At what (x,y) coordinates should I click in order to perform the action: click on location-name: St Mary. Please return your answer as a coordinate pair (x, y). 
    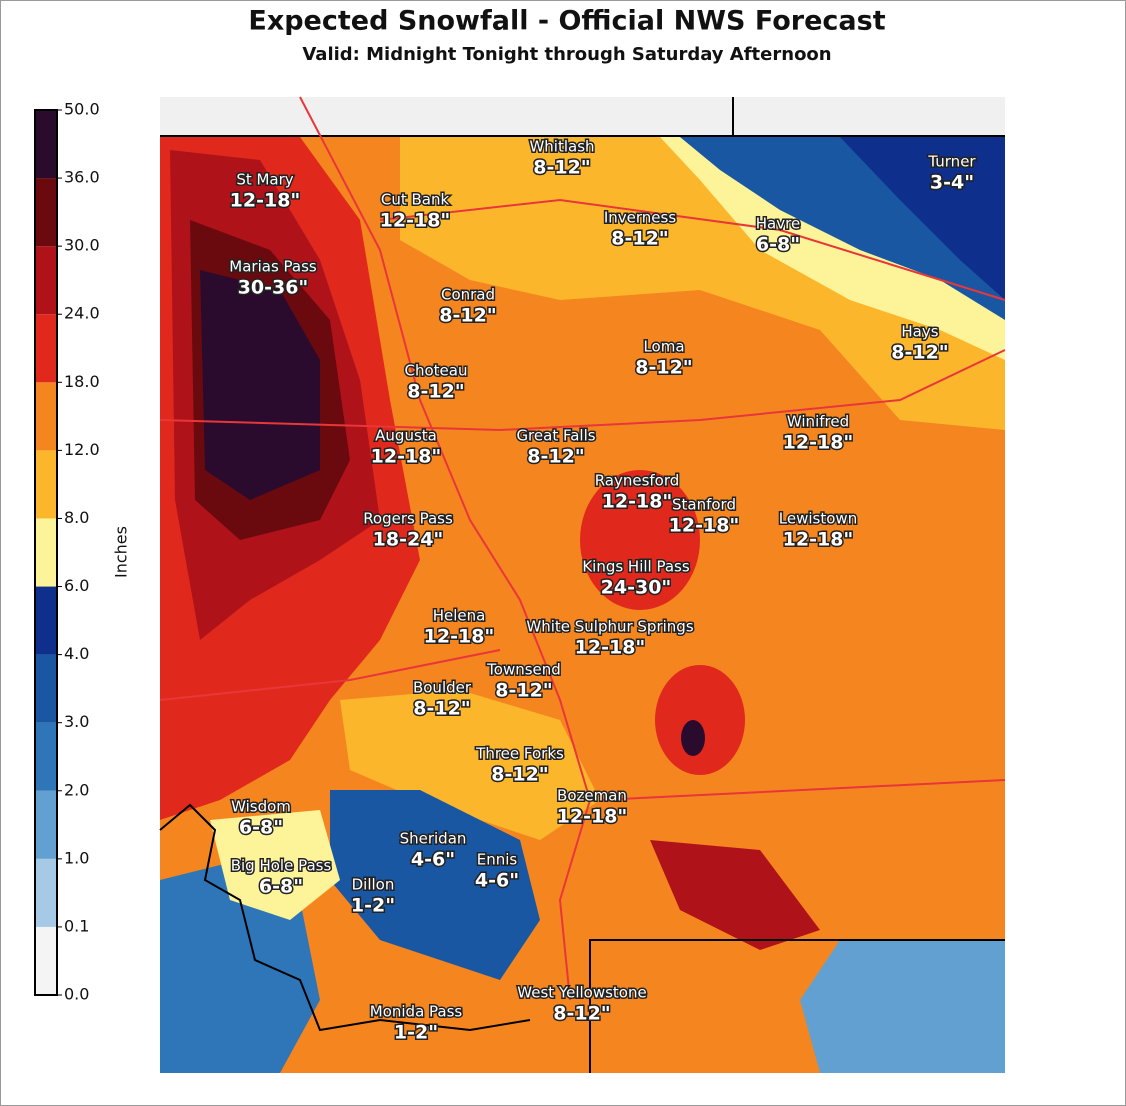
    Looking at the image, I should click on (264, 180).